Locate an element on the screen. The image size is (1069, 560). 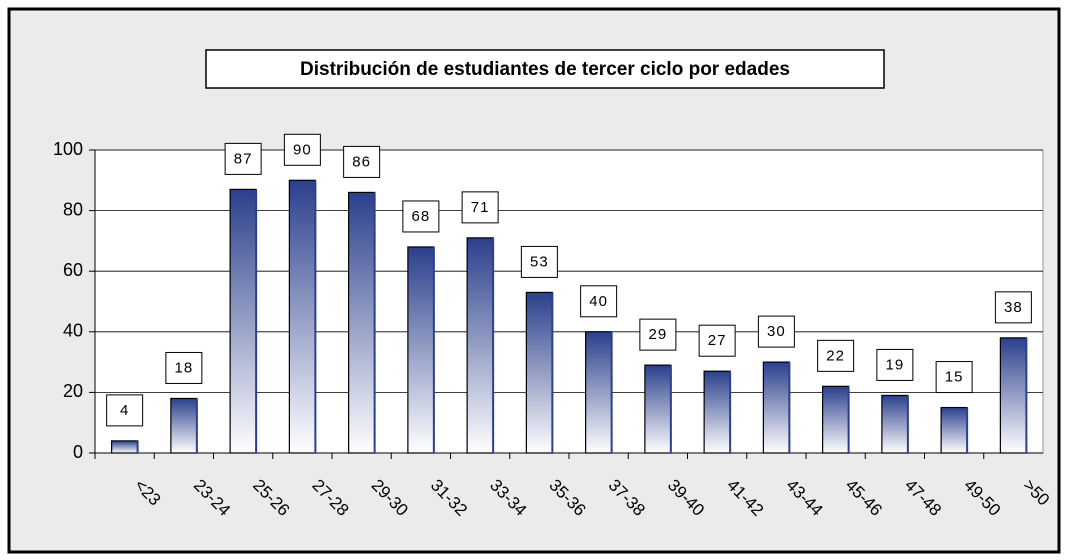
value-label: 68 is located at coordinates (421, 216).